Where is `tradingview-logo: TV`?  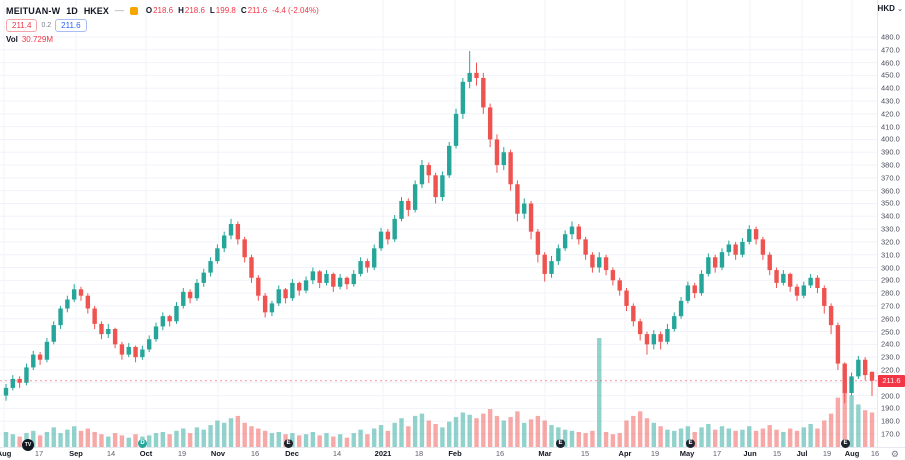 tradingview-logo: TV is located at coordinates (28, 445).